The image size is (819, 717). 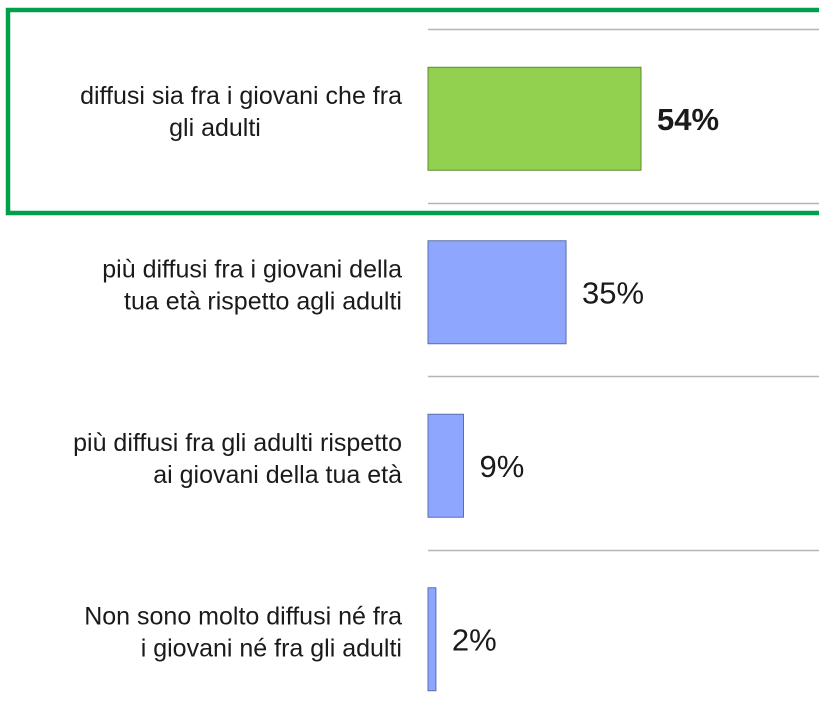 What do you see at coordinates (215, 128) in the screenshot?
I see `category-label-line: gli adulti` at bounding box center [215, 128].